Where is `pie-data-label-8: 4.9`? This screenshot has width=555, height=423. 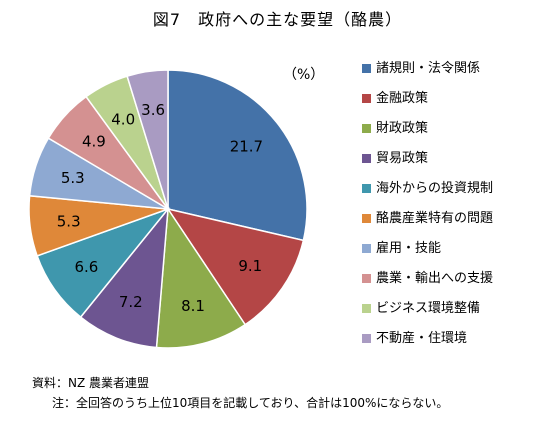
pie-data-label-8: 4.9 is located at coordinates (94, 142).